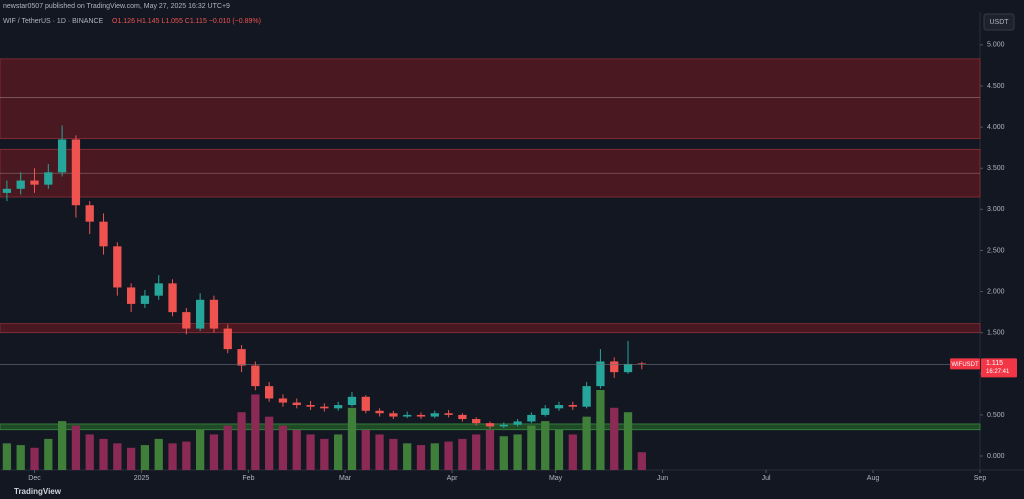  I want to click on y-tick-label: 2.500, so click(996, 250).